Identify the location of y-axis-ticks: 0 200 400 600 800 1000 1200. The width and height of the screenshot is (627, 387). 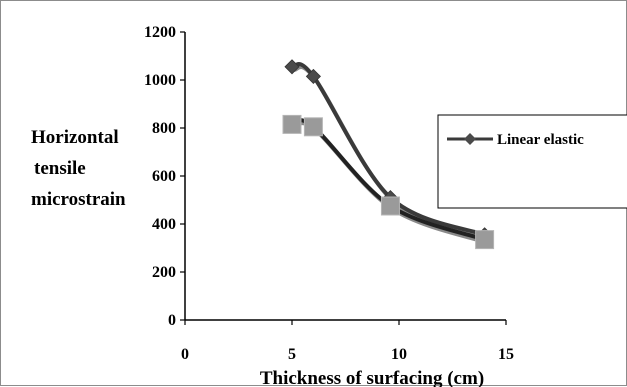
(164, 176).